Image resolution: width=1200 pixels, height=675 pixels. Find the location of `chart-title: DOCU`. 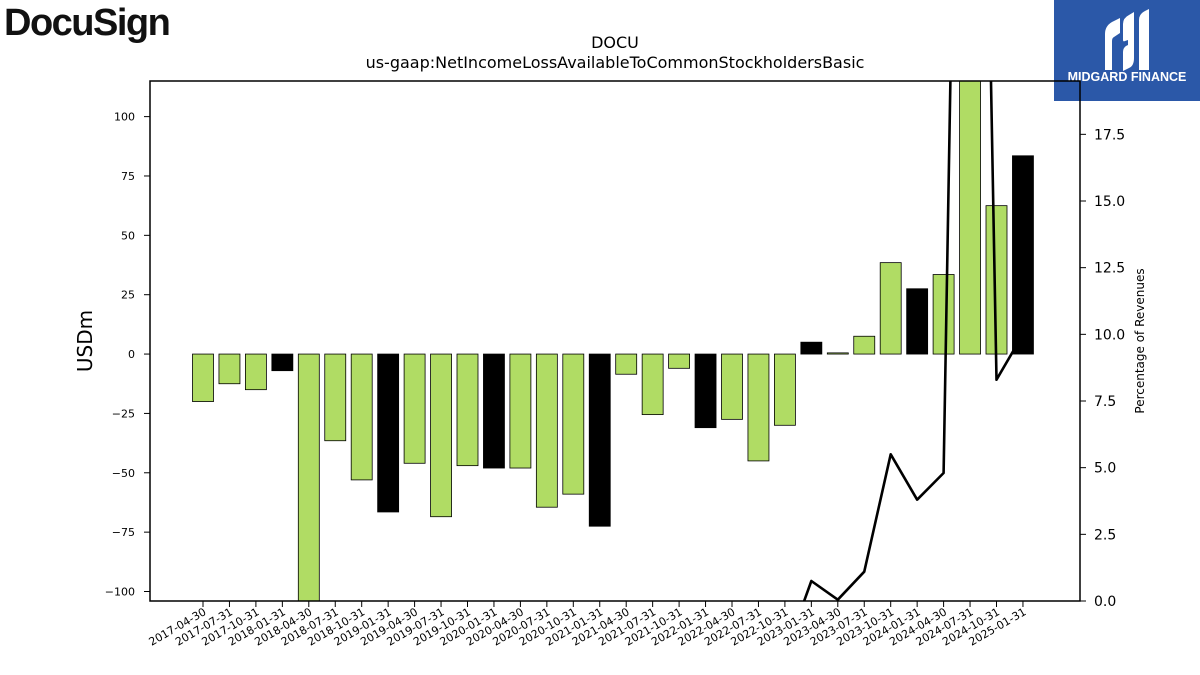

chart-title: DOCU is located at coordinates (615, 42).